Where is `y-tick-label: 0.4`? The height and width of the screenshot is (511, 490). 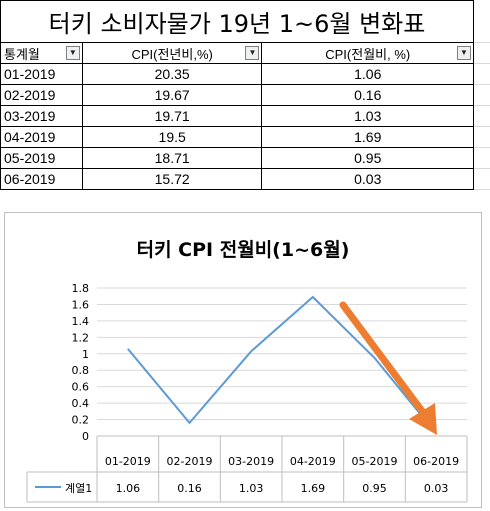 y-tick-label: 0.4 is located at coordinates (81, 403).